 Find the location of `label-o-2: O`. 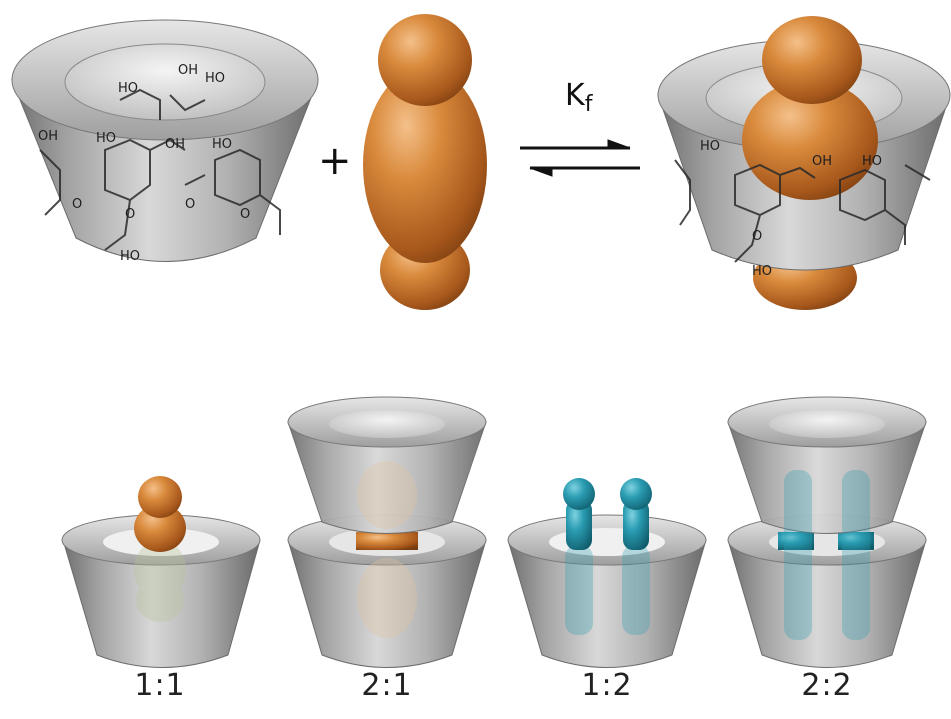

label-o-2: O is located at coordinates (190, 204).